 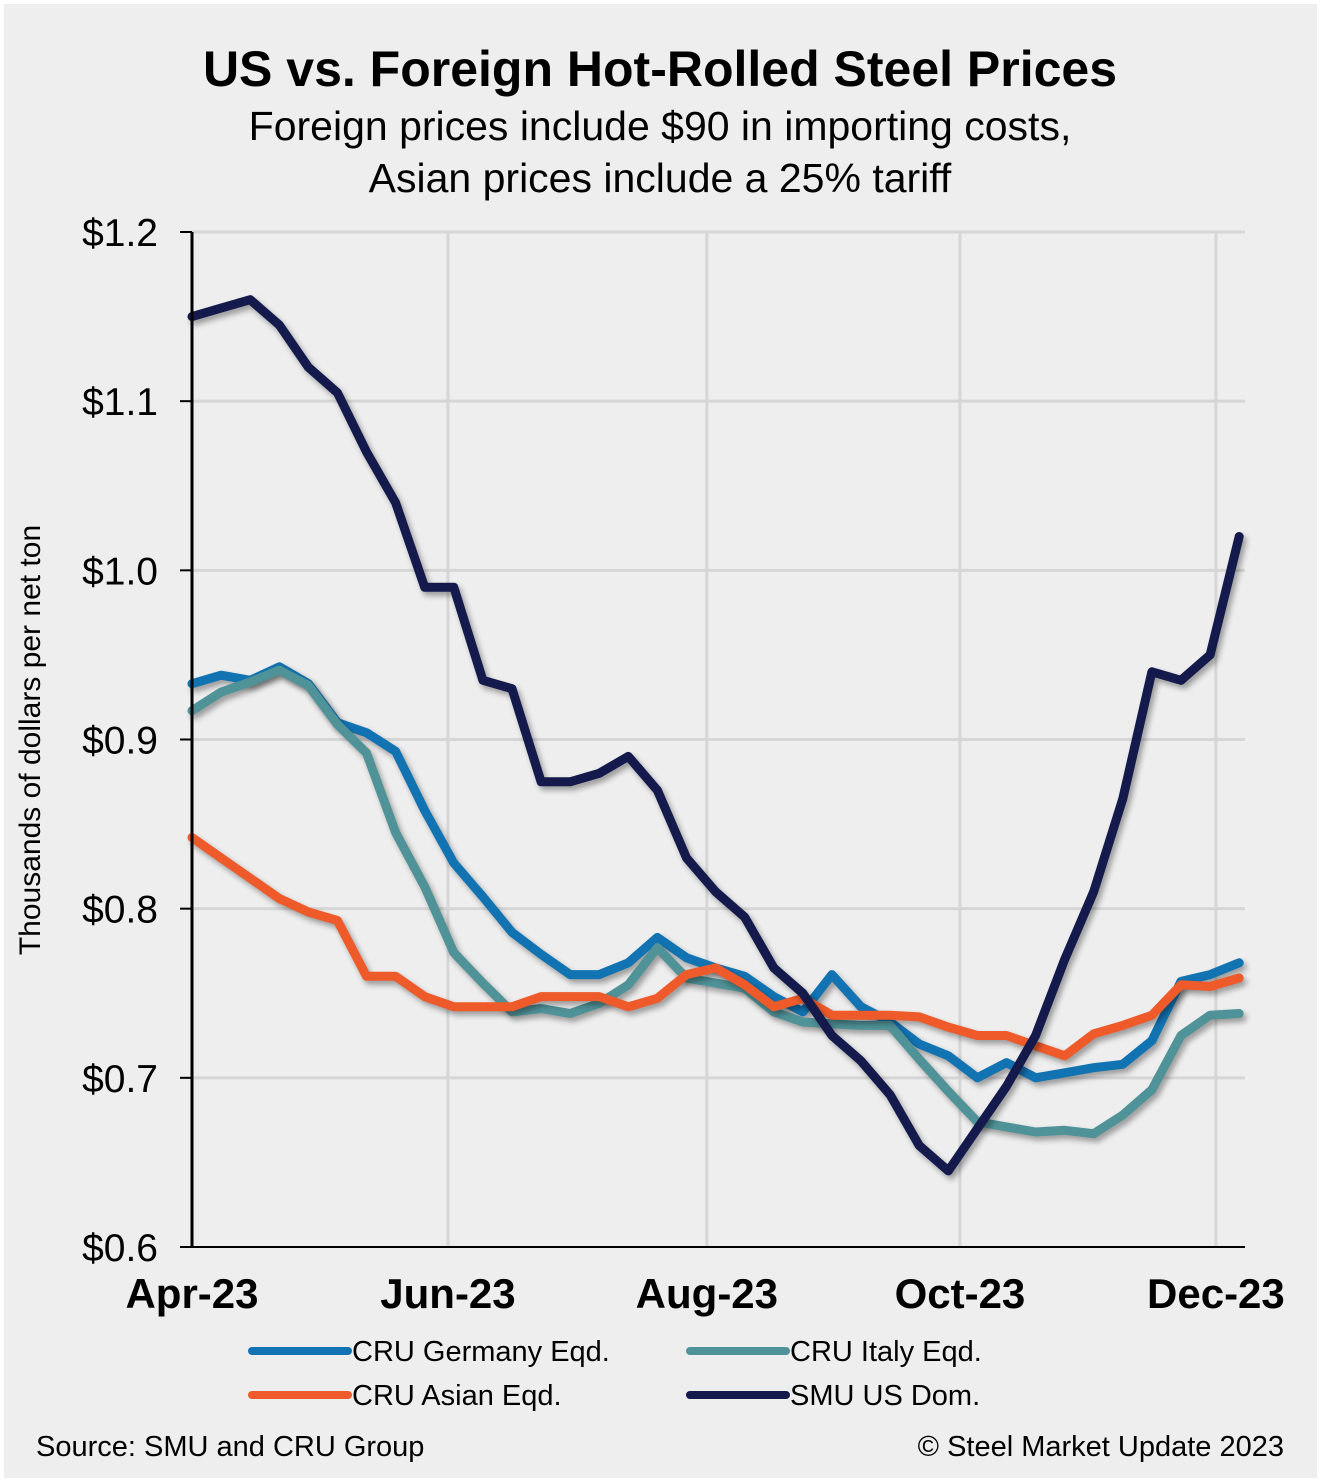 I want to click on x-tick-label: Aug-23, so click(x=707, y=1293).